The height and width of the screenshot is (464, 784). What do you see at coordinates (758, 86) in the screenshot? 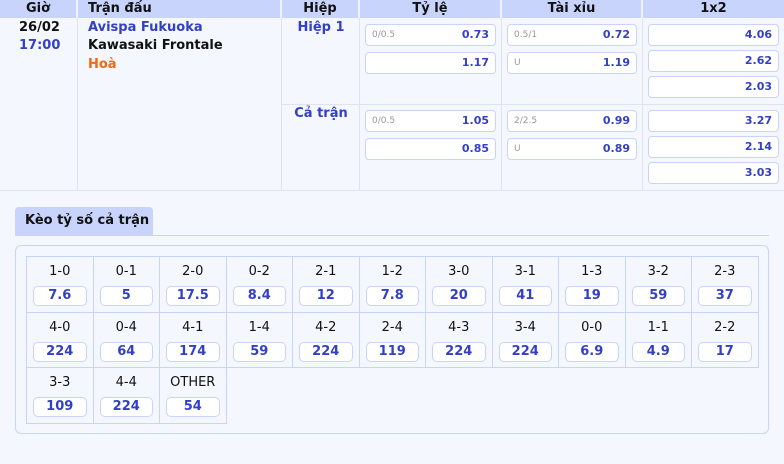
I see `odds-value: 2.03` at bounding box center [758, 86].